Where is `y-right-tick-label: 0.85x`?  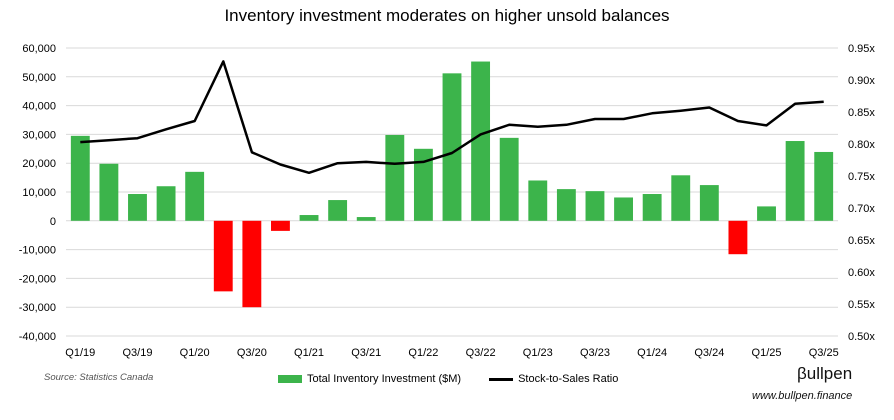 y-right-tick-label: 0.85x is located at coordinates (861, 113).